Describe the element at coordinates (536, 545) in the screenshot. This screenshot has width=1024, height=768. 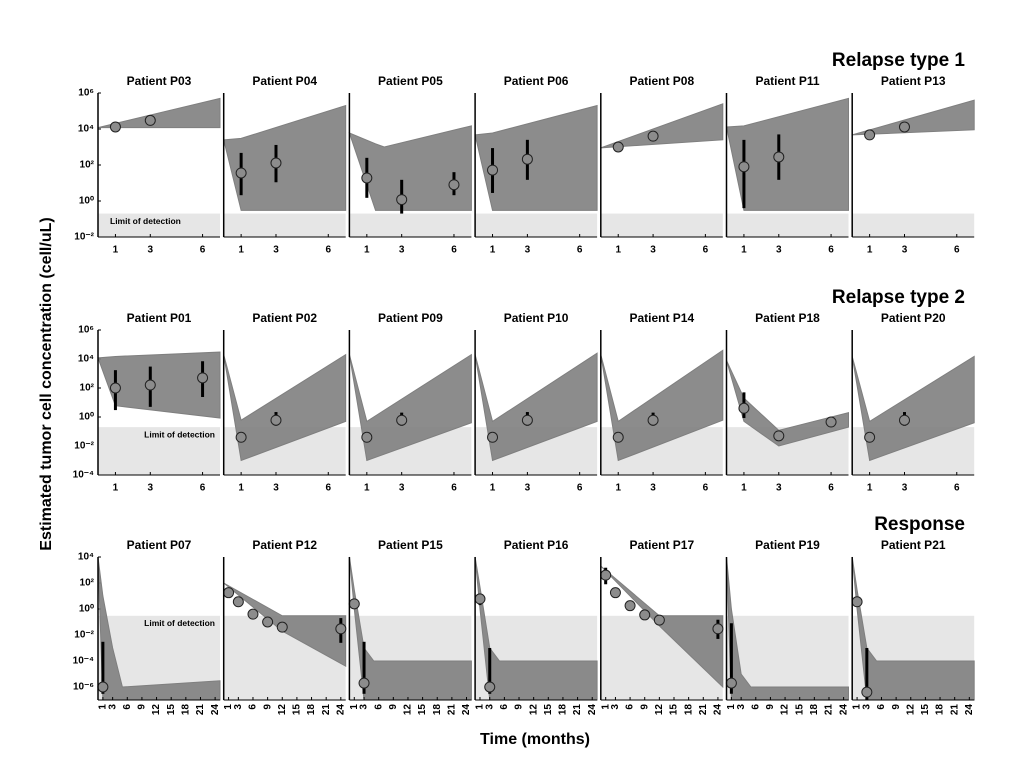
I see `panel-title: Patient P16` at that location.